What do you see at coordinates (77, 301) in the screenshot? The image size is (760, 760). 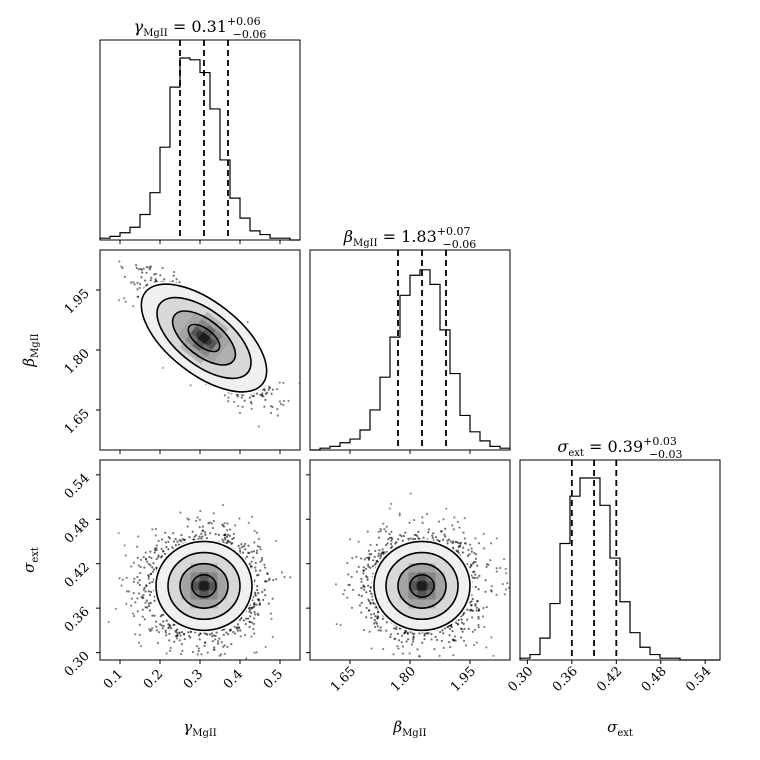 I see `y-tick-label-beta: 1.95` at bounding box center [77, 301].